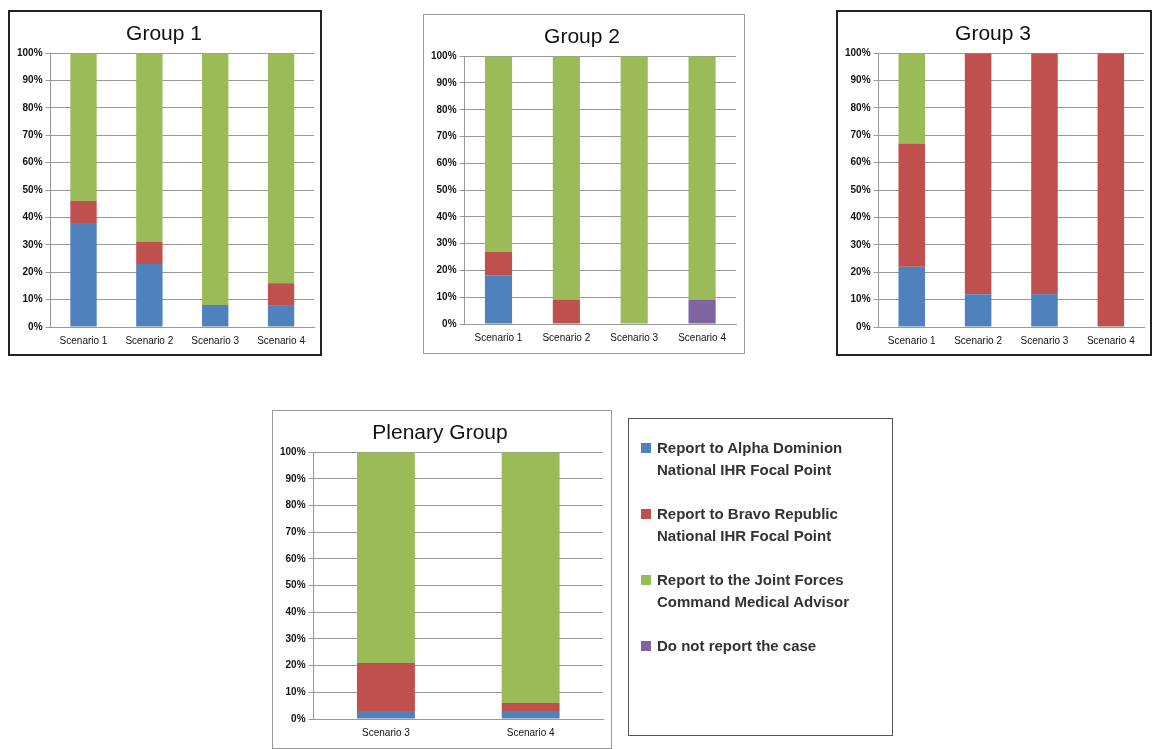  Describe the element at coordinates (440, 432) in the screenshot. I see `chart-title: Plenary Group` at that location.